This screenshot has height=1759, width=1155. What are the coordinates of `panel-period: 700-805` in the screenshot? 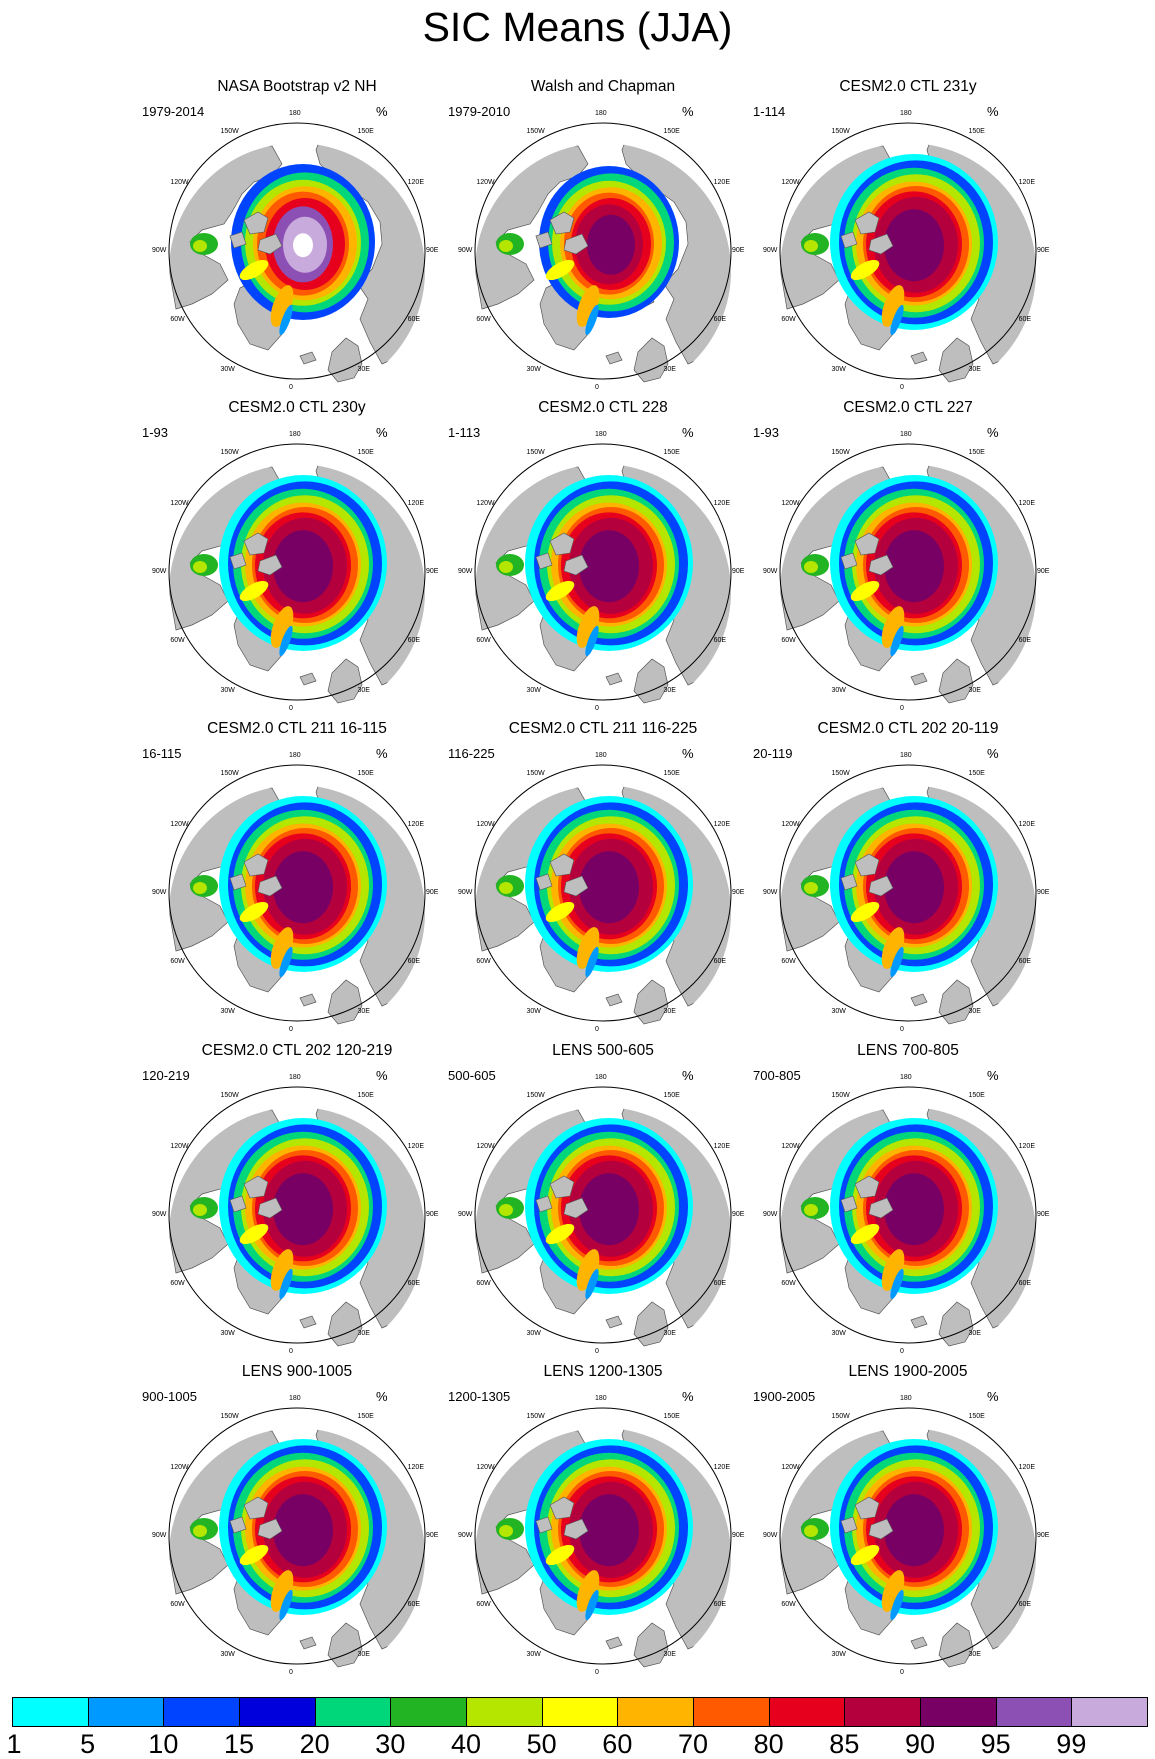 It's located at (777, 1075).